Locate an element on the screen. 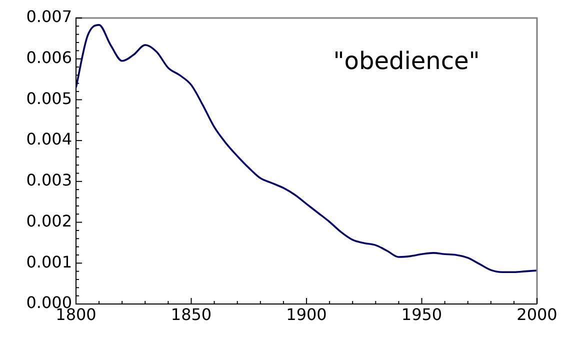 The image size is (571, 340). x-tick-label: 1850 is located at coordinates (191, 314).